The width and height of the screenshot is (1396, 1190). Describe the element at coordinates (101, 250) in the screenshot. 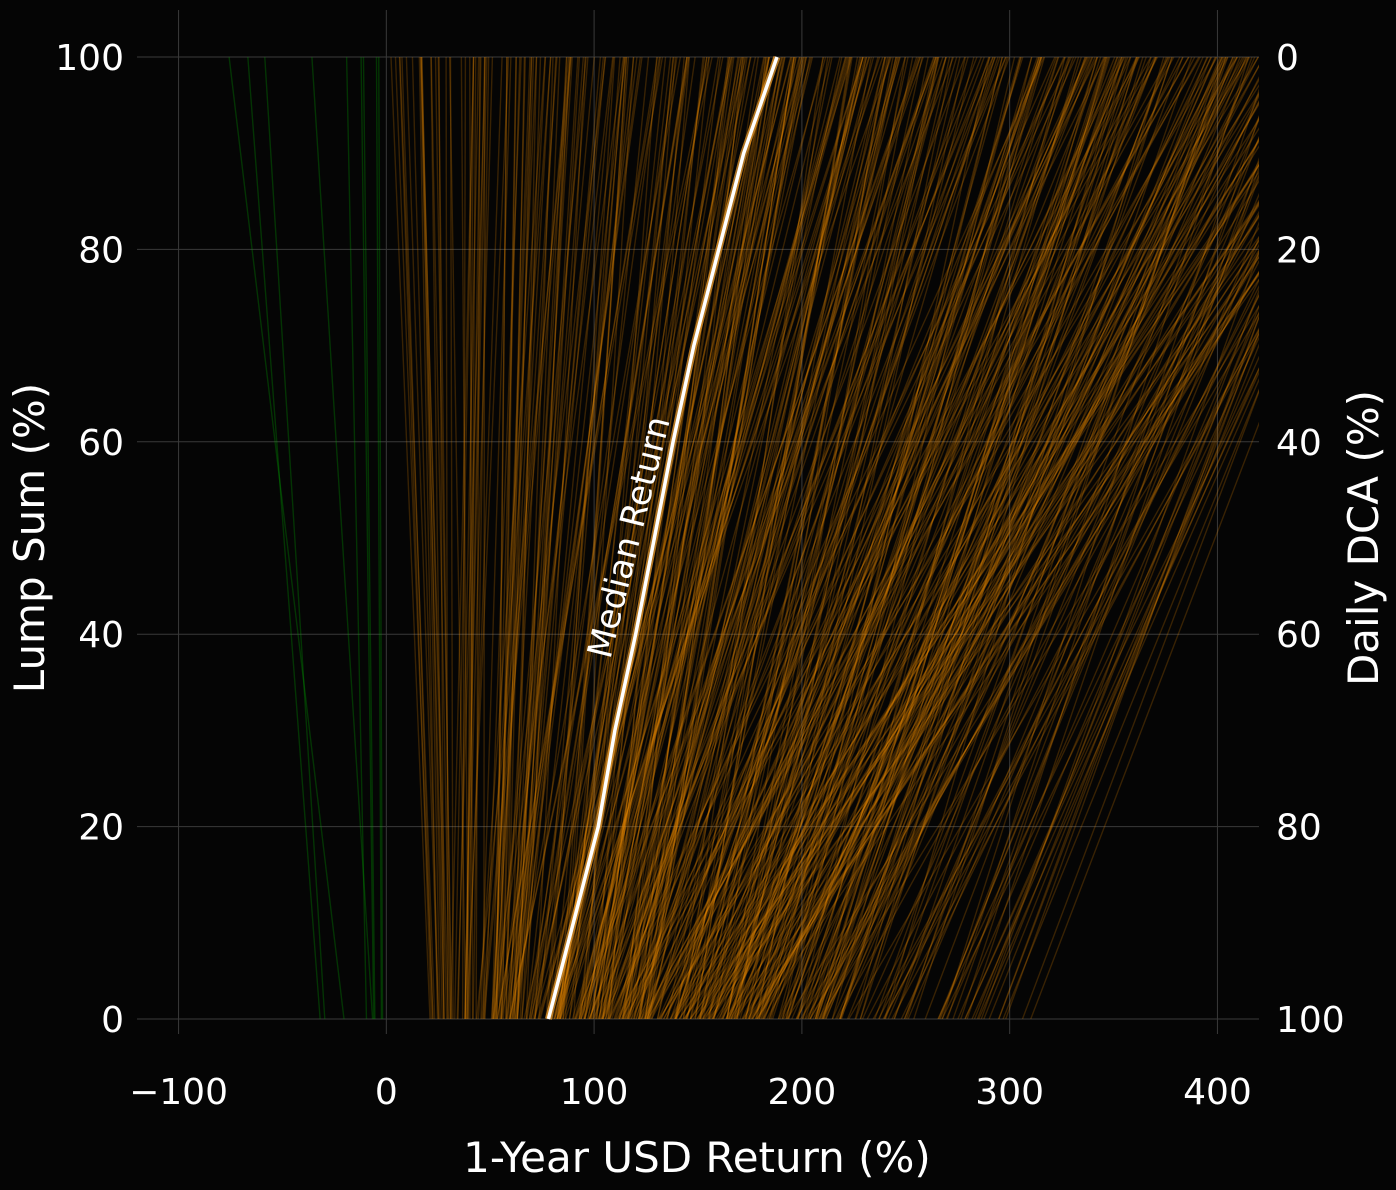

I see `y-tick-label: 80` at that location.